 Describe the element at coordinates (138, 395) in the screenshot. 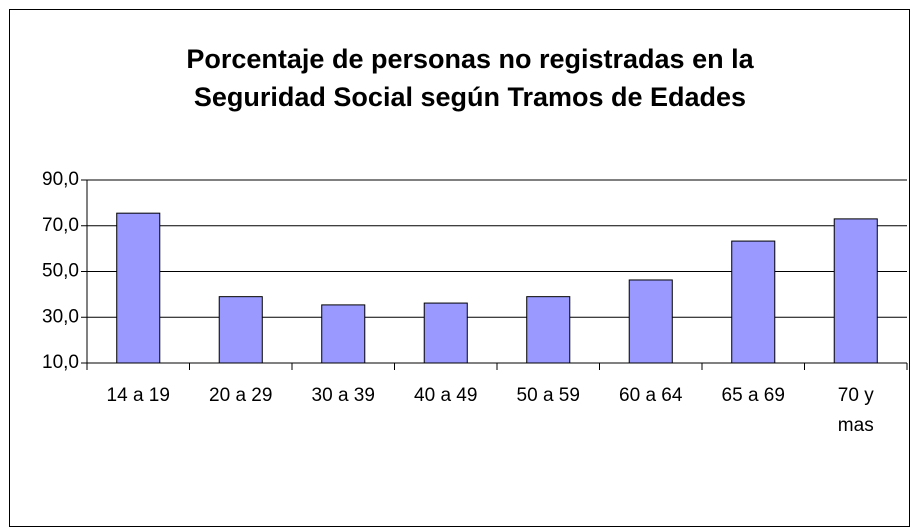

I see `x-tick-label: 14 a 19` at that location.